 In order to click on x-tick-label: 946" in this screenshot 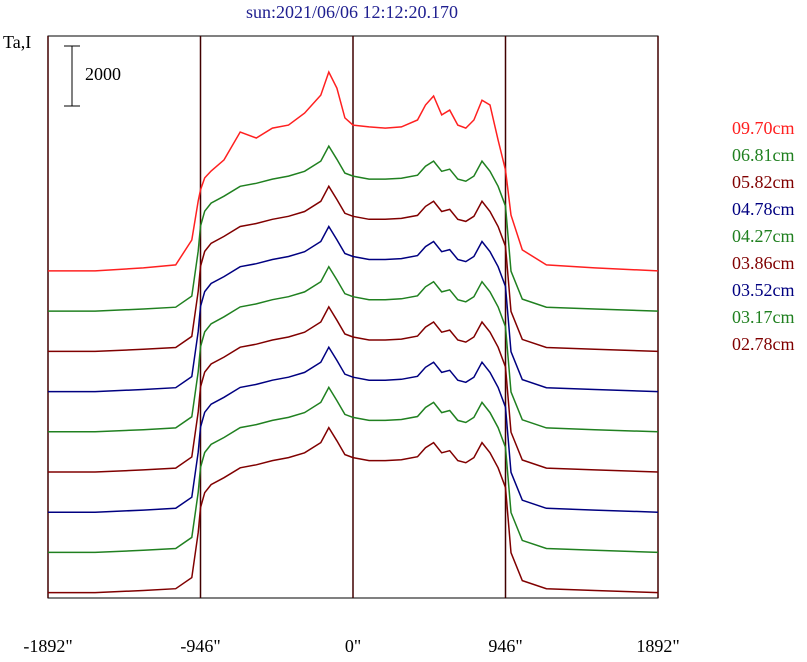, I will do `click(505, 646)`.